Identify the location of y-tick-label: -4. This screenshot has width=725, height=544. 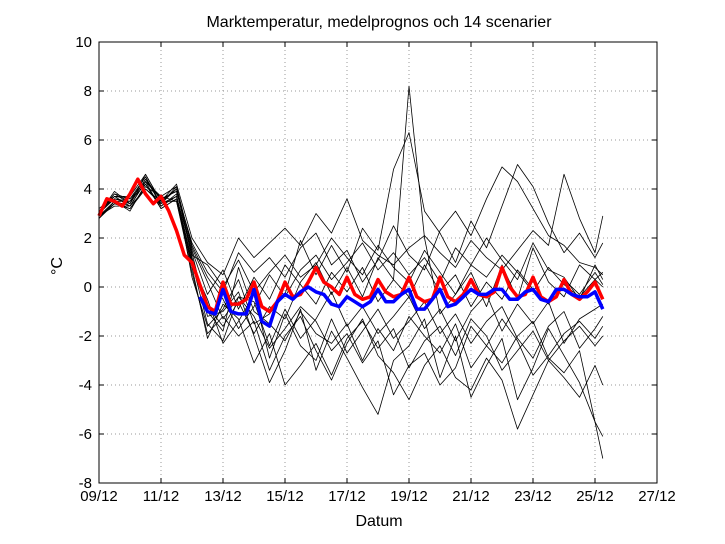
(85, 385).